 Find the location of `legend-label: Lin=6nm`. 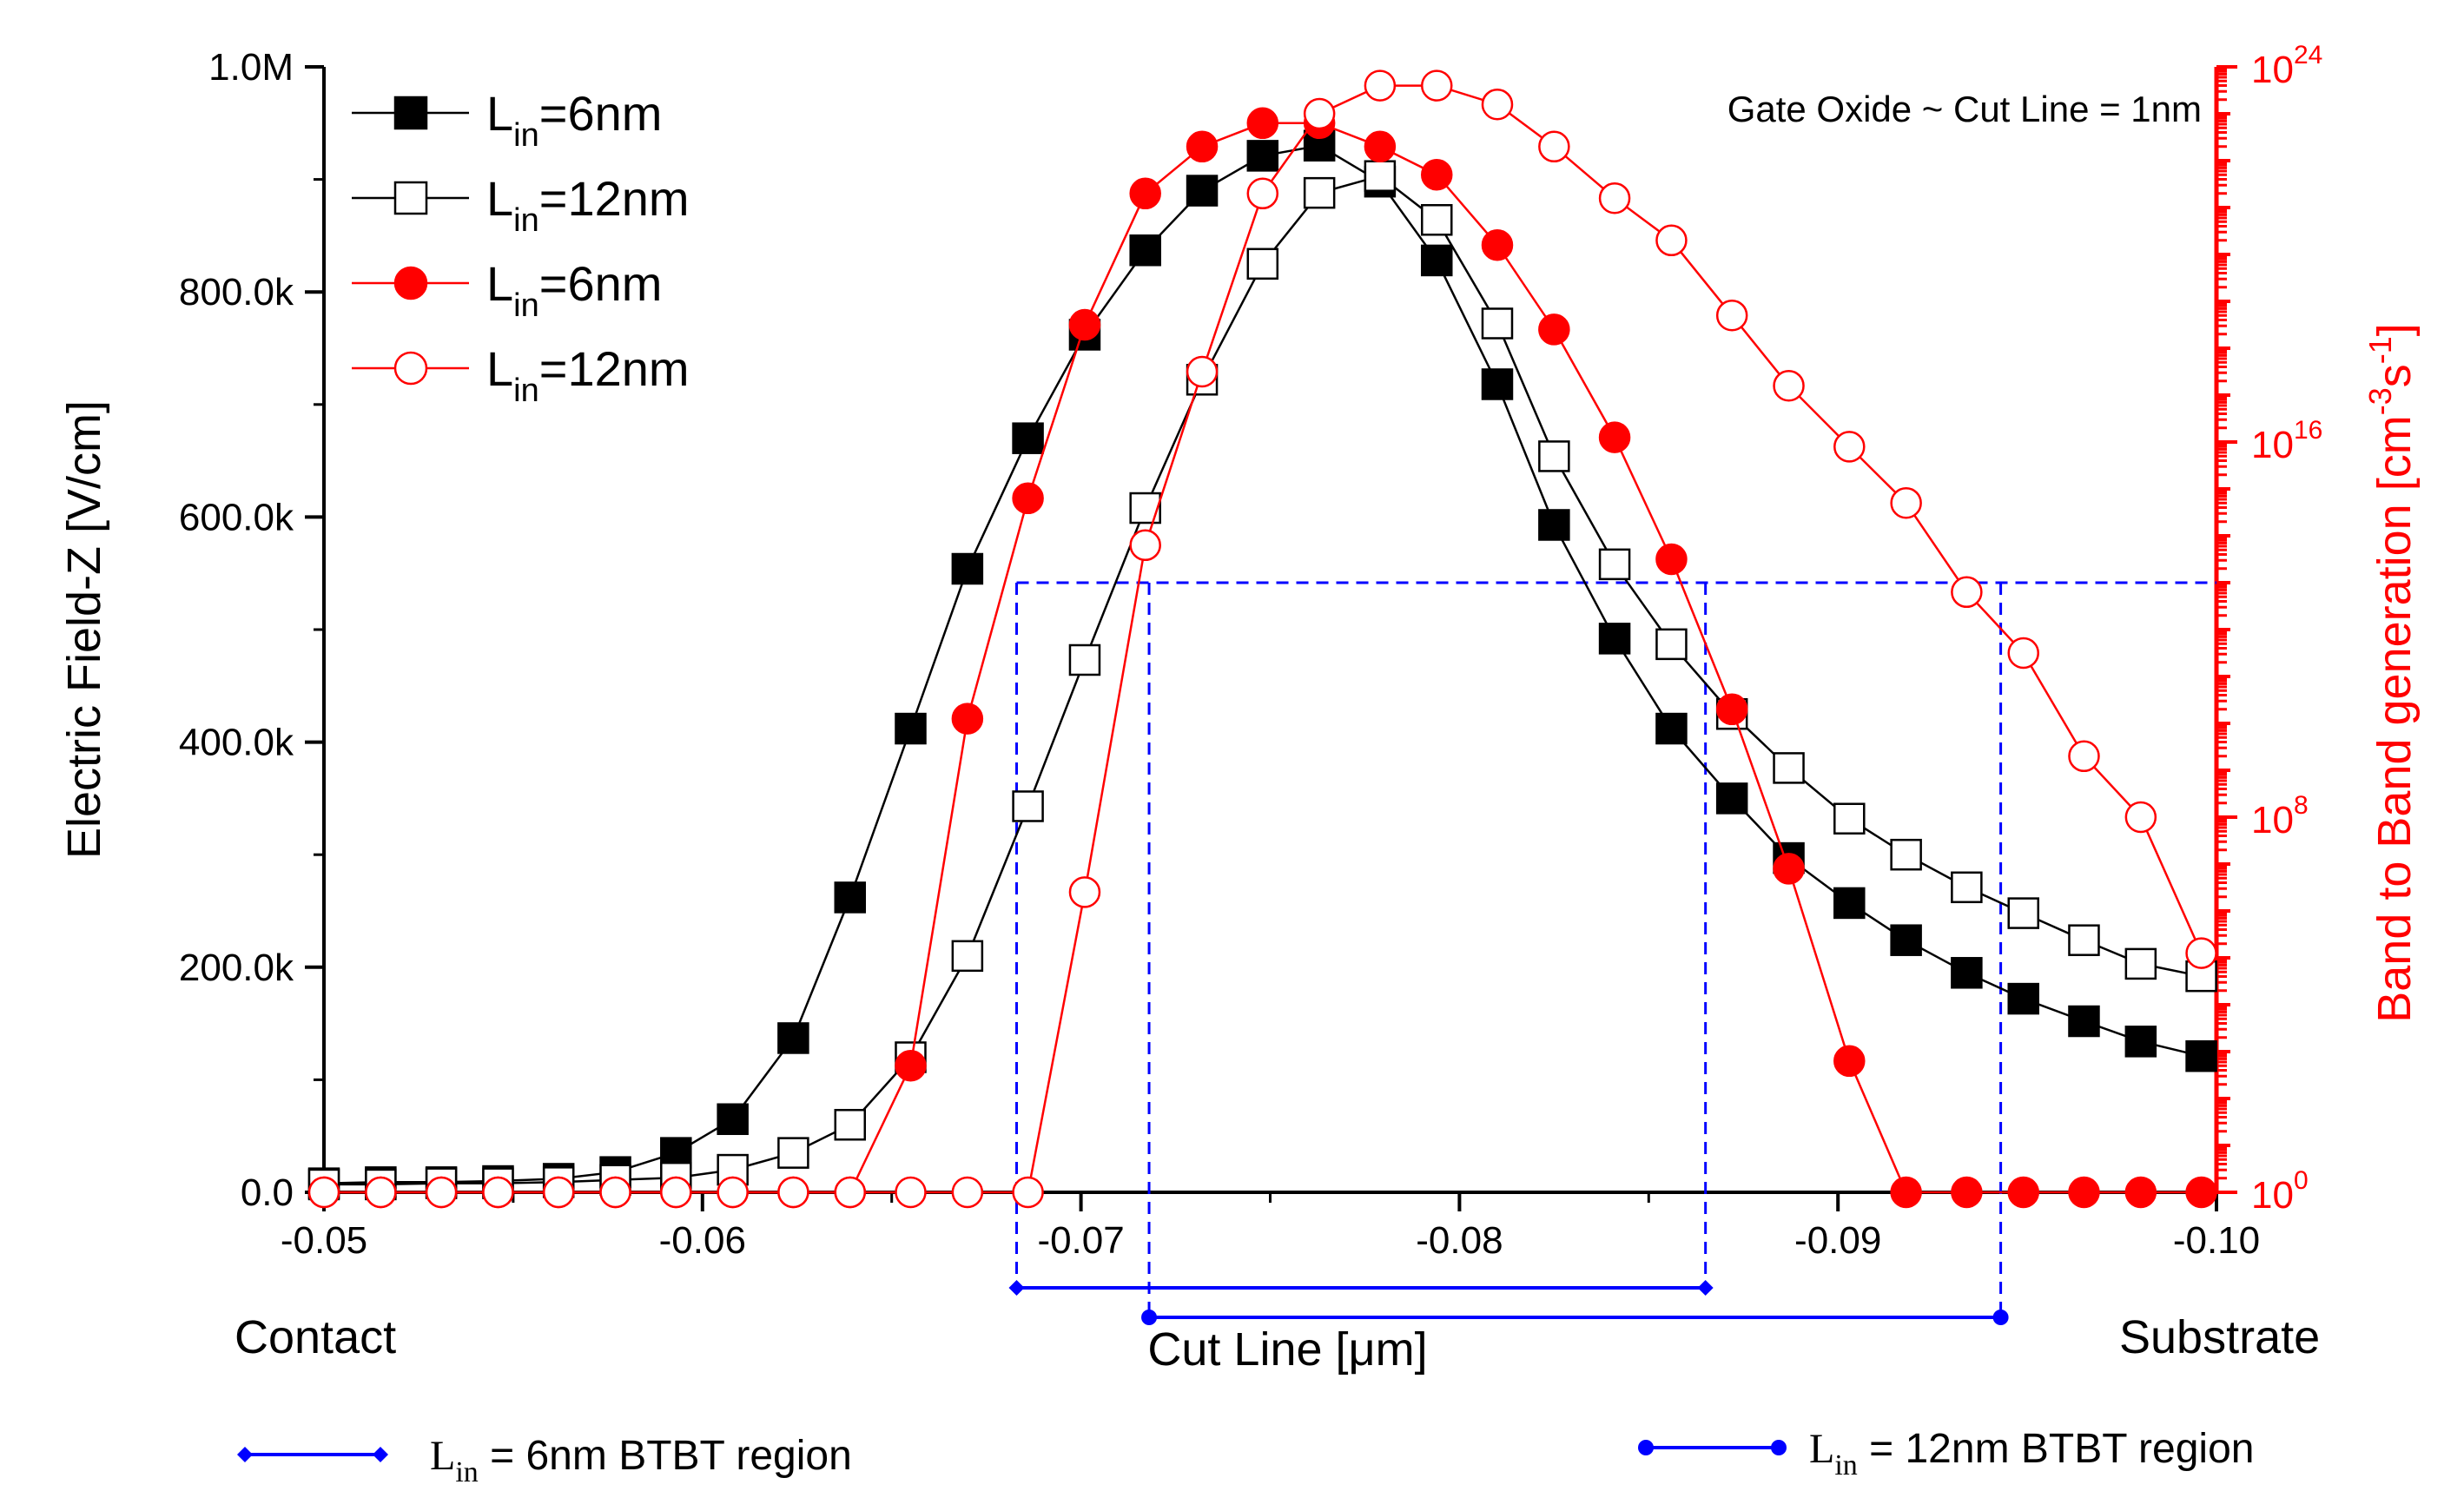

legend-label: Lin=6nm is located at coordinates (574, 290).